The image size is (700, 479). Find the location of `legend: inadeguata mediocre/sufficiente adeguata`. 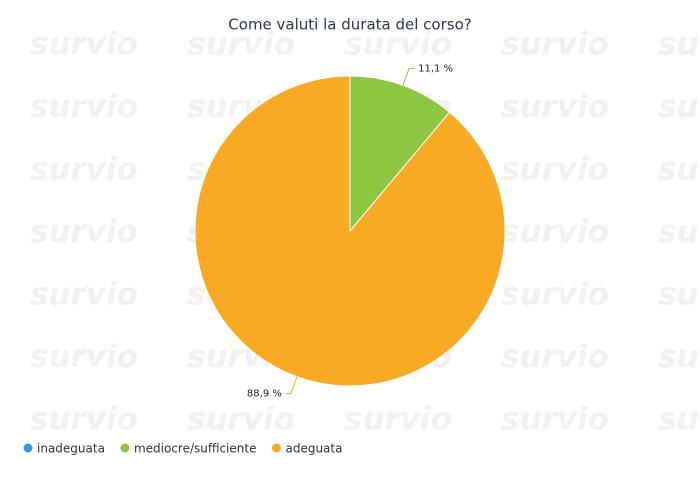

legend: inadeguata mediocre/sufficiente adeguata is located at coordinates (182, 449).